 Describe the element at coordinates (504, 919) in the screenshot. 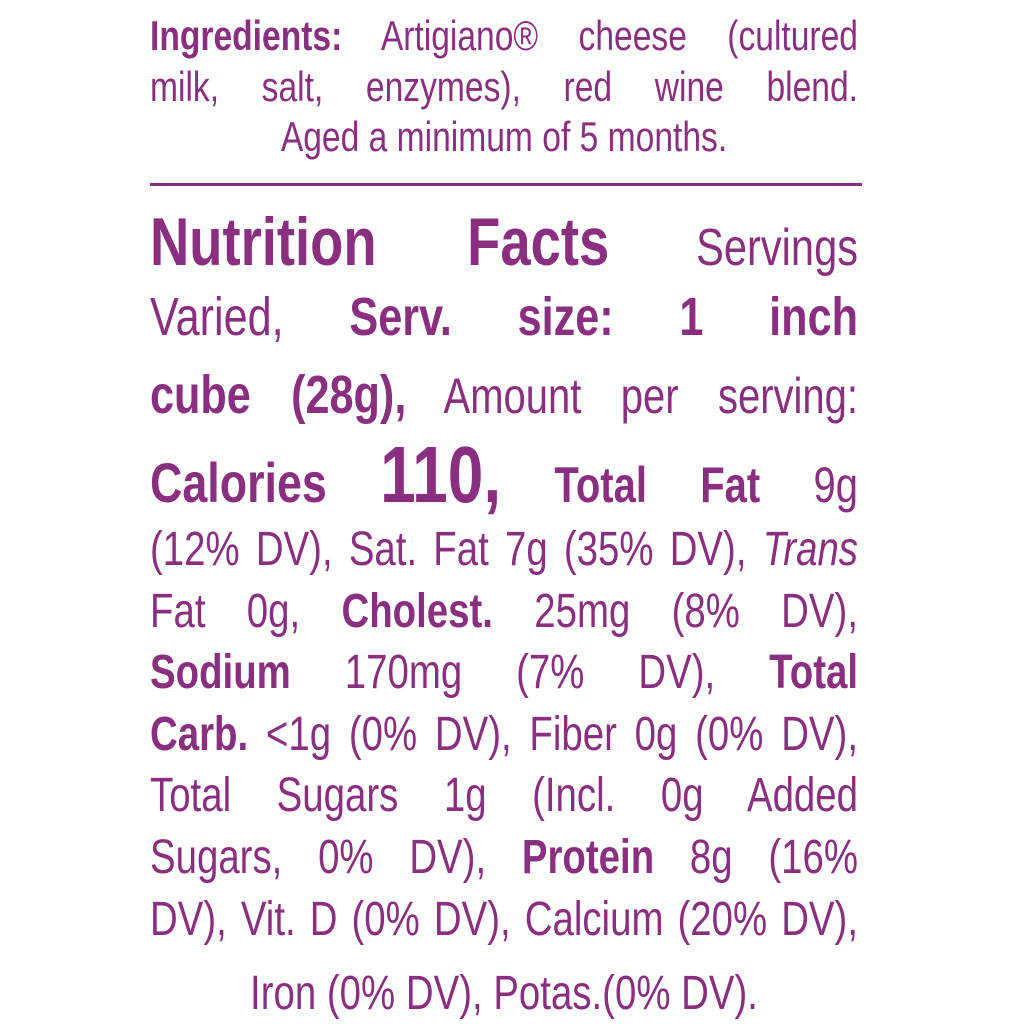

I see `vitamins-line: DV), Vit. D (0% DV), Calcium (20% DV),` at that location.